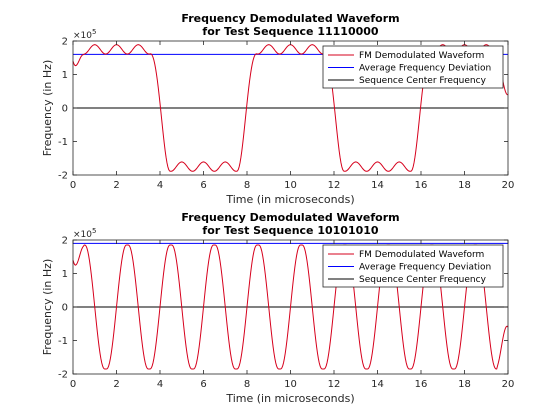 The width and height of the screenshot is (560, 420). Describe the element at coordinates (290, 230) in the screenshot. I see `chart-subtitle: for Test Sequence 10101010` at that location.